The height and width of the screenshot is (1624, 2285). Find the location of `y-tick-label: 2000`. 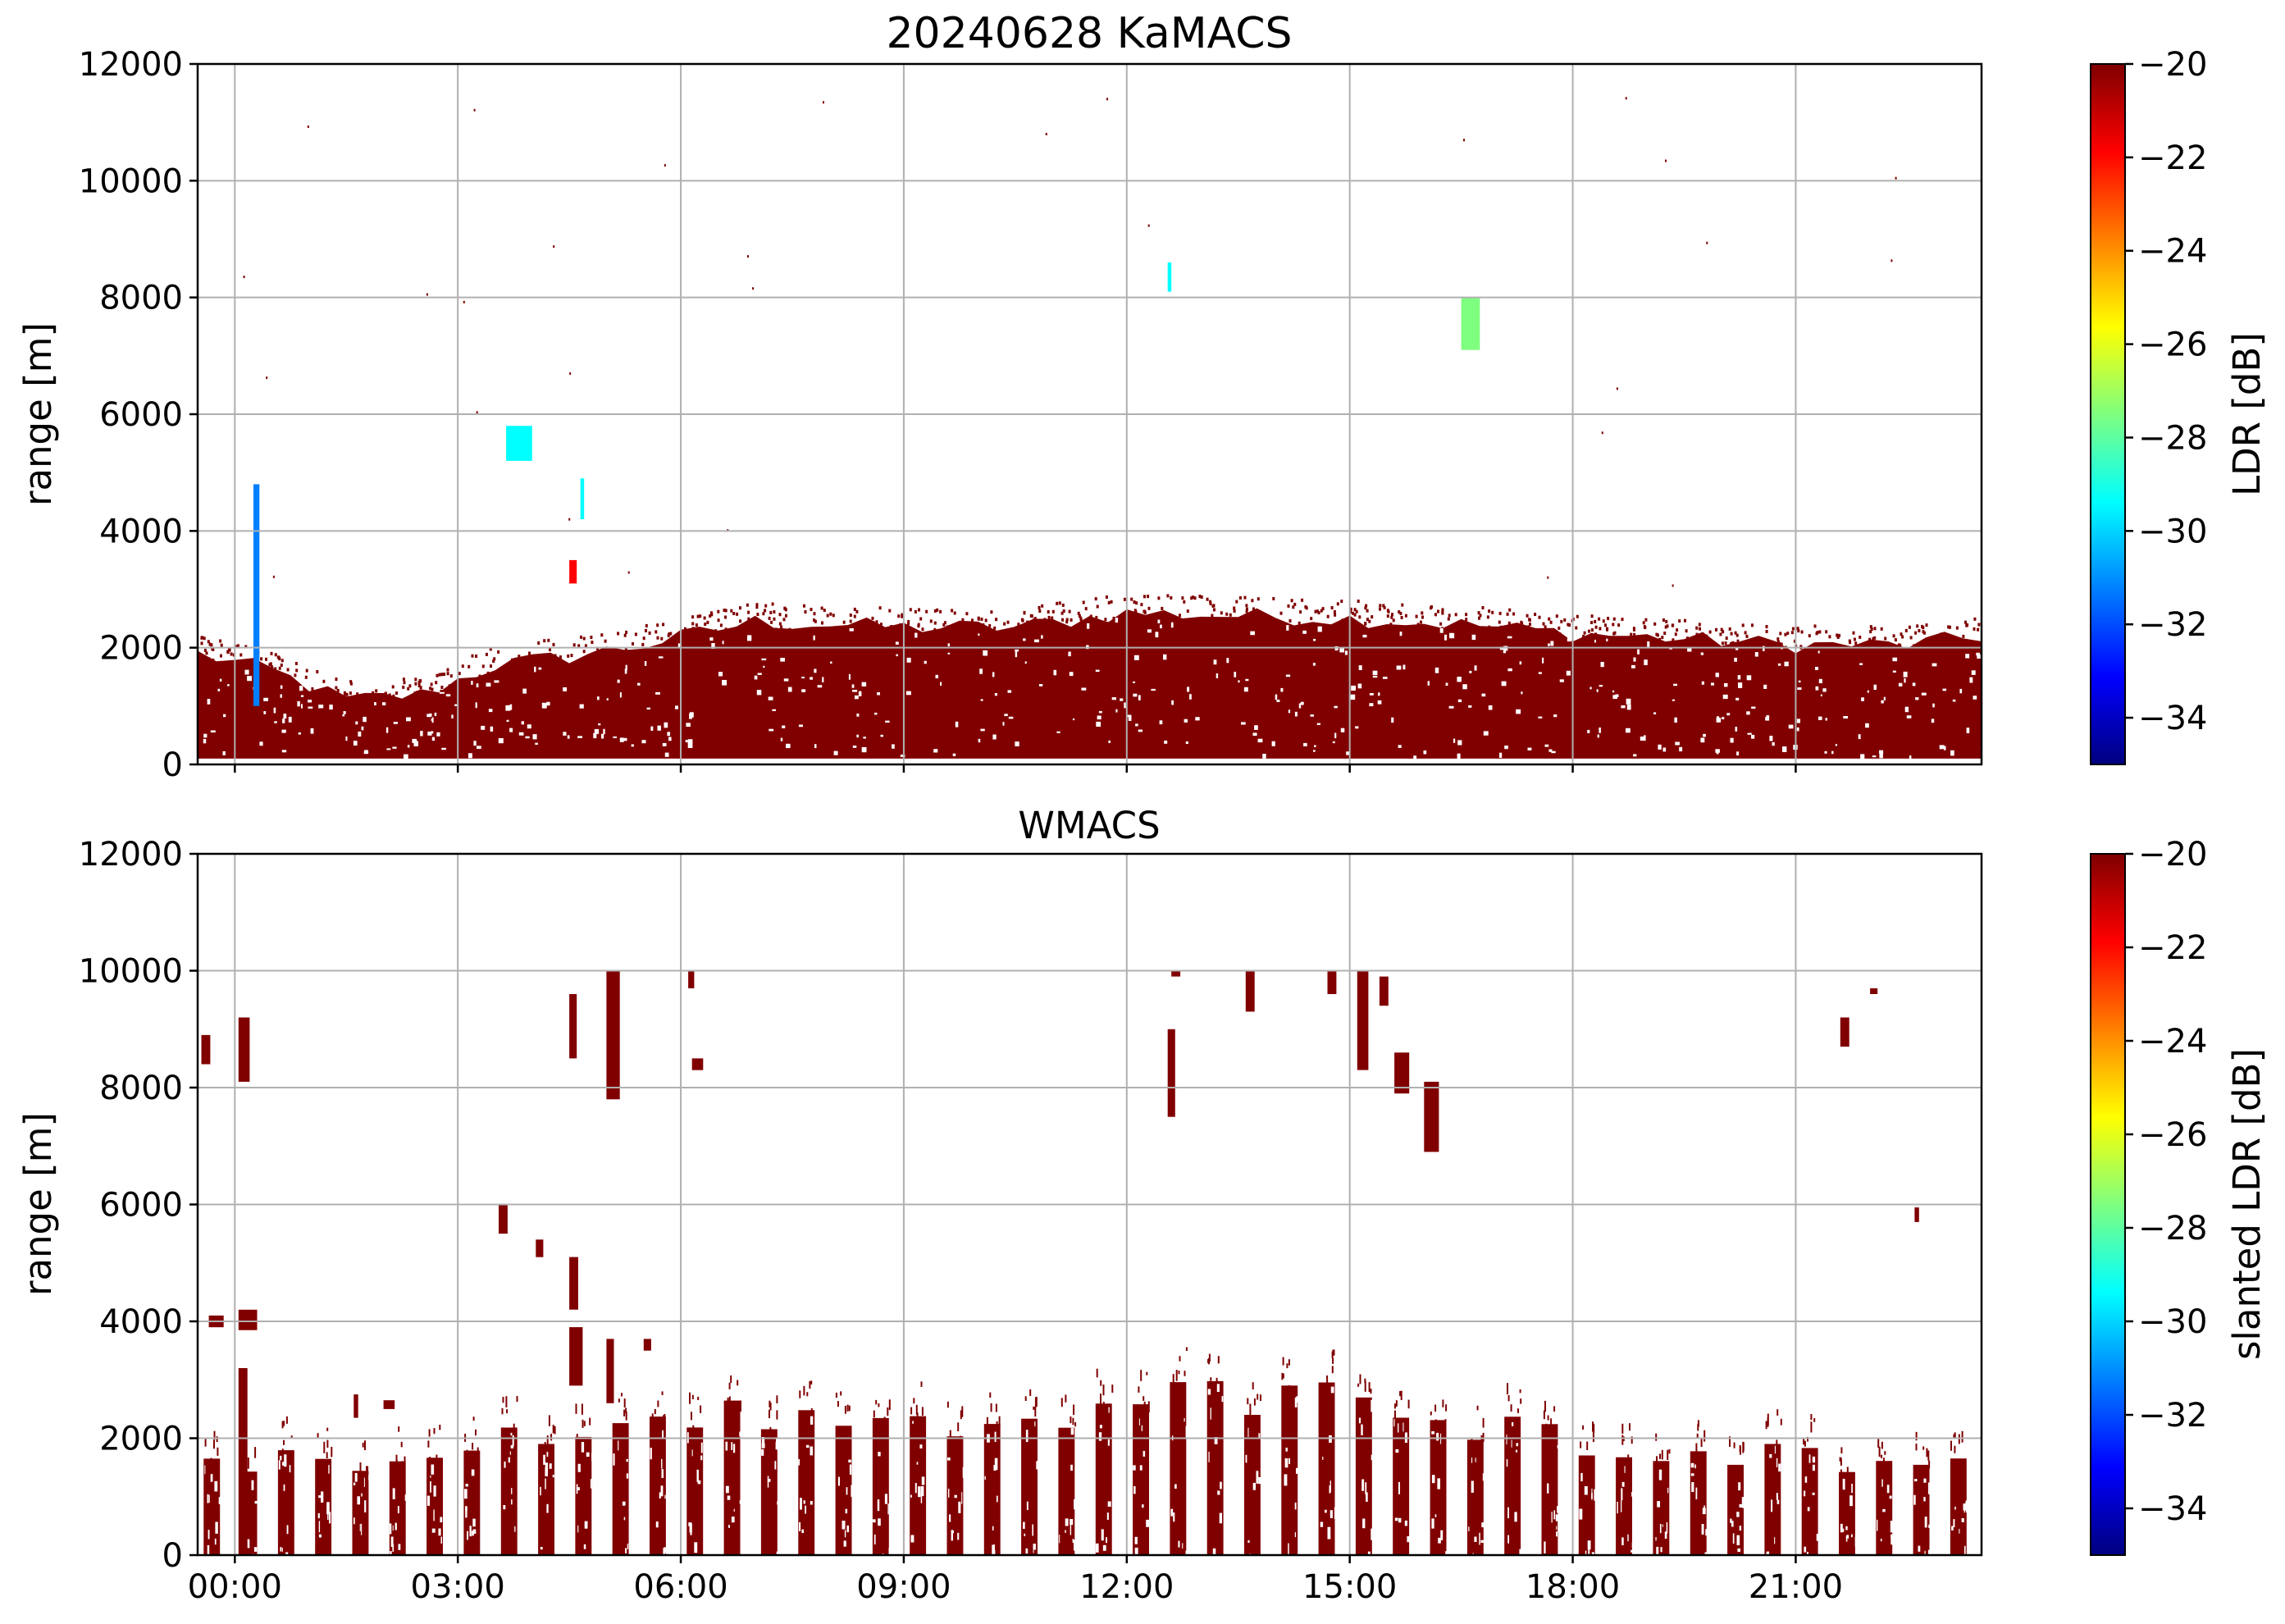

y-tick-label: 2000 is located at coordinates (141, 649).